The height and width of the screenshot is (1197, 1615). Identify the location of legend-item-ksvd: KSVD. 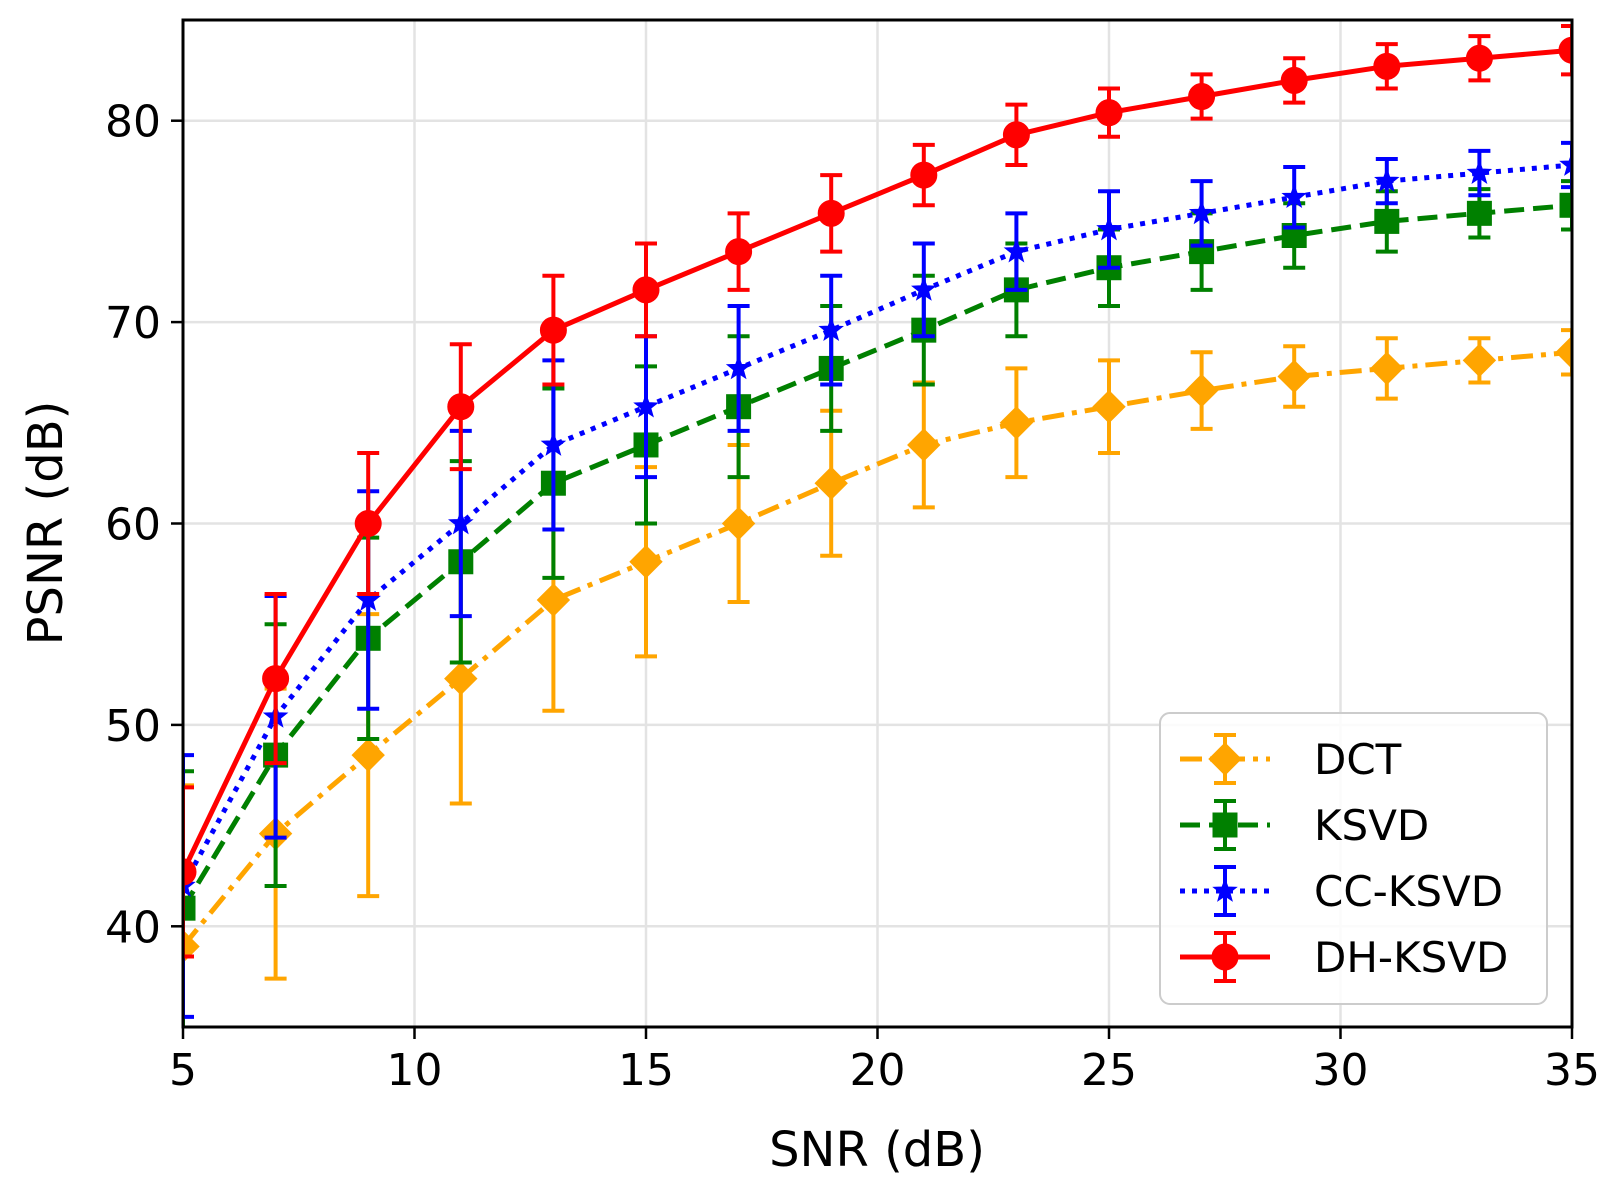
(1304, 825).